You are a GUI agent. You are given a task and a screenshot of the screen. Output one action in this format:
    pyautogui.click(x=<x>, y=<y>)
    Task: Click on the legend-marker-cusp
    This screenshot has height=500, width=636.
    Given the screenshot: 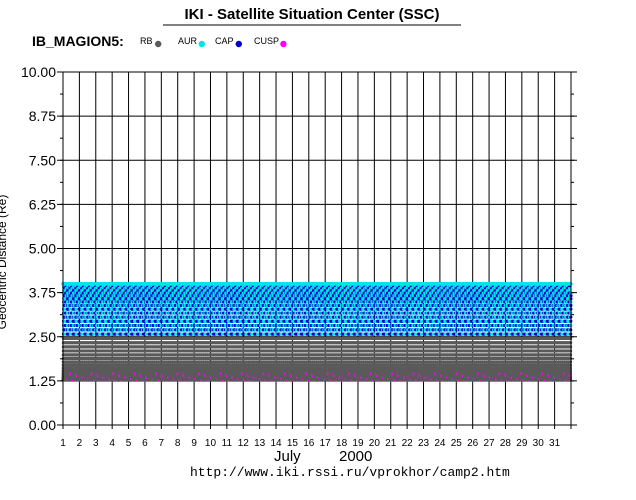 What is the action you would take?
    pyautogui.click(x=283, y=44)
    